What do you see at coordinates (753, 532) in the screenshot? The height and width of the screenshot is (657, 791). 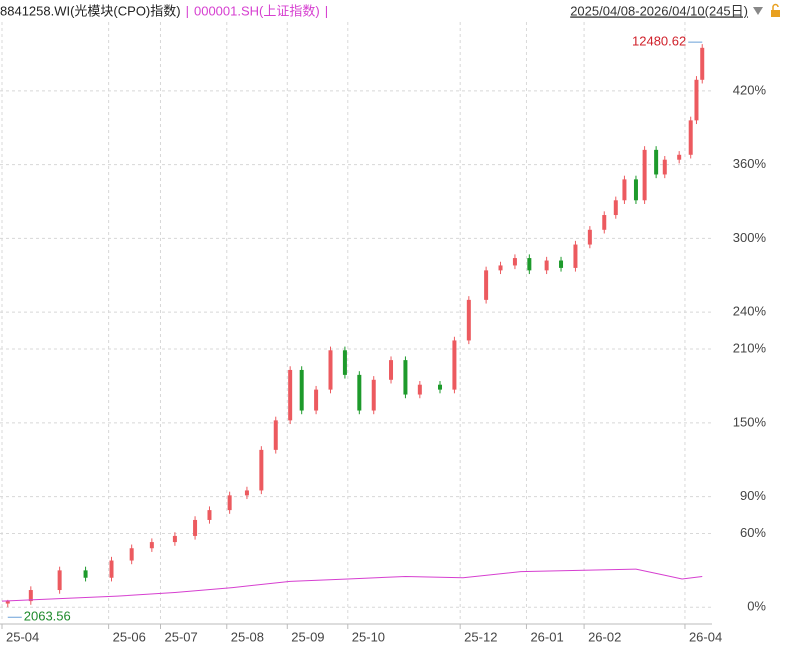 I see `y-tick-label: 60%` at bounding box center [753, 532].